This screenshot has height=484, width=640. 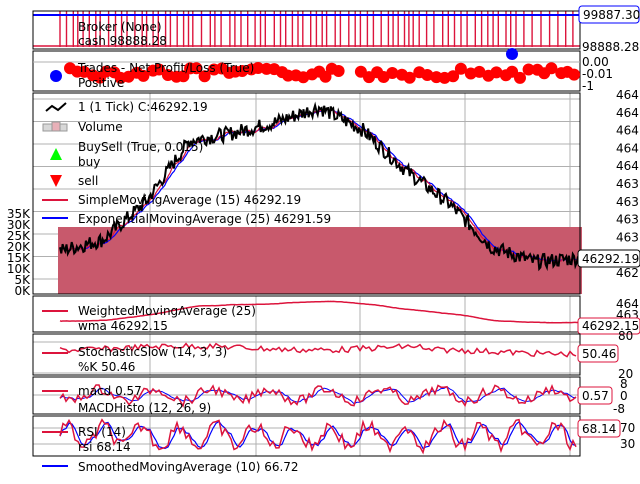 I want to click on wma-legend-title: WeightedMovingAverage (25), so click(x=167, y=311).